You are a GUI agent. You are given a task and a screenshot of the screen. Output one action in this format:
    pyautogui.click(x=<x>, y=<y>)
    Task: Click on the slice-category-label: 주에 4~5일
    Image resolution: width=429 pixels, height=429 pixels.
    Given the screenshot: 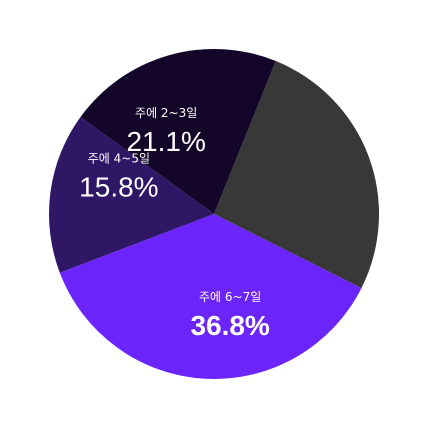 What is the action you would take?
    pyautogui.click(x=119, y=158)
    